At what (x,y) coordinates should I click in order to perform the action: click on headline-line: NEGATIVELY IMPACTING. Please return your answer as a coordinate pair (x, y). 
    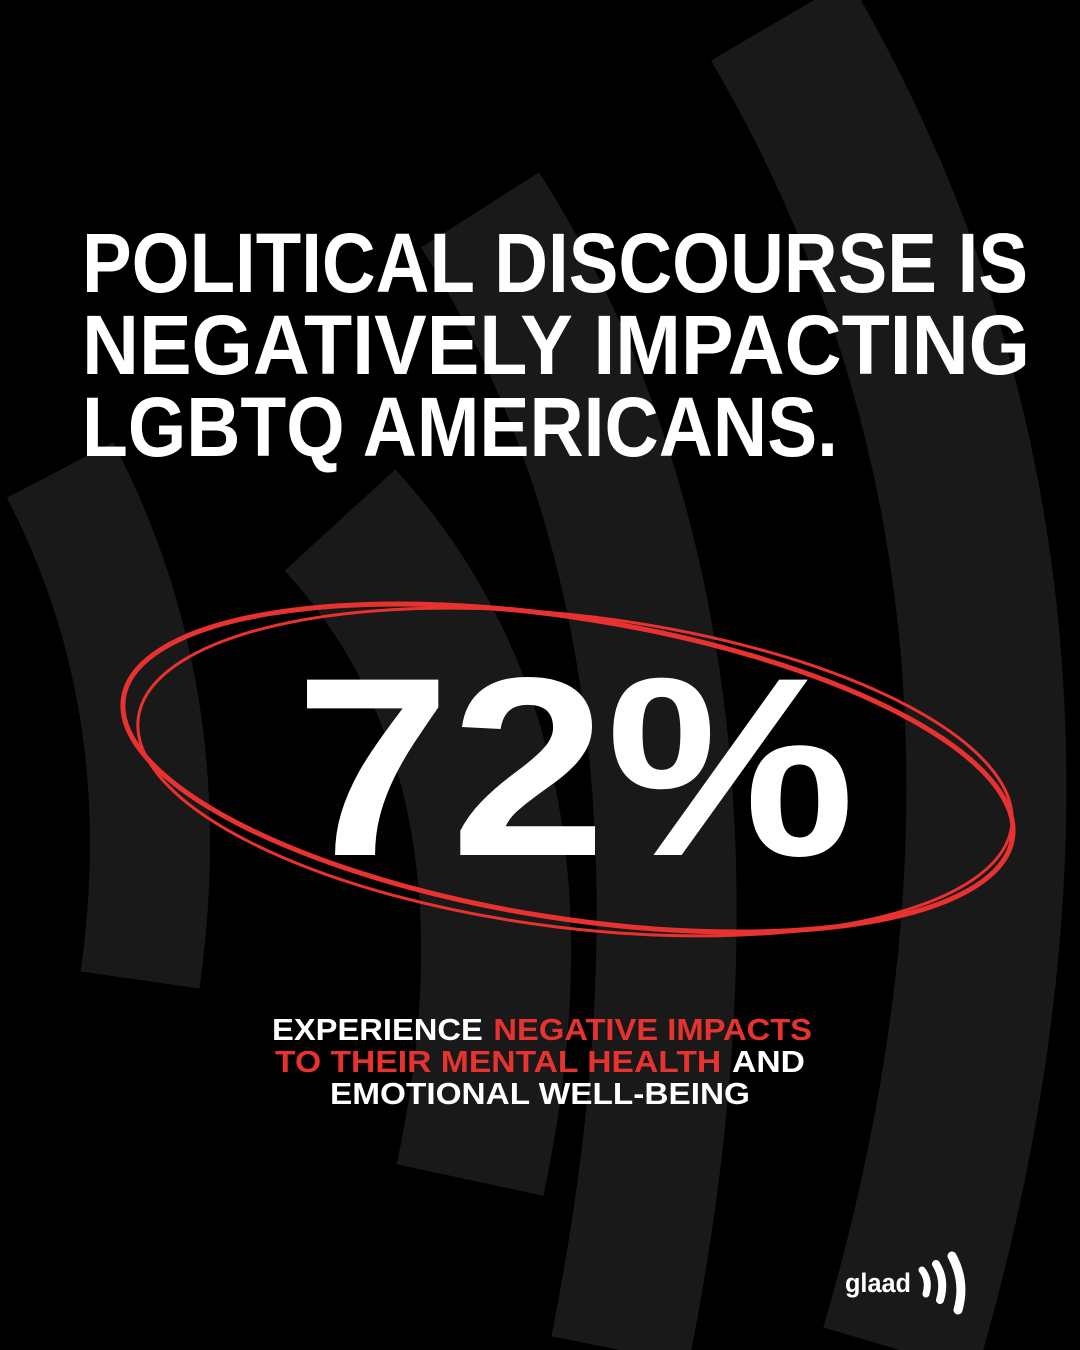
    Looking at the image, I should click on (556, 345).